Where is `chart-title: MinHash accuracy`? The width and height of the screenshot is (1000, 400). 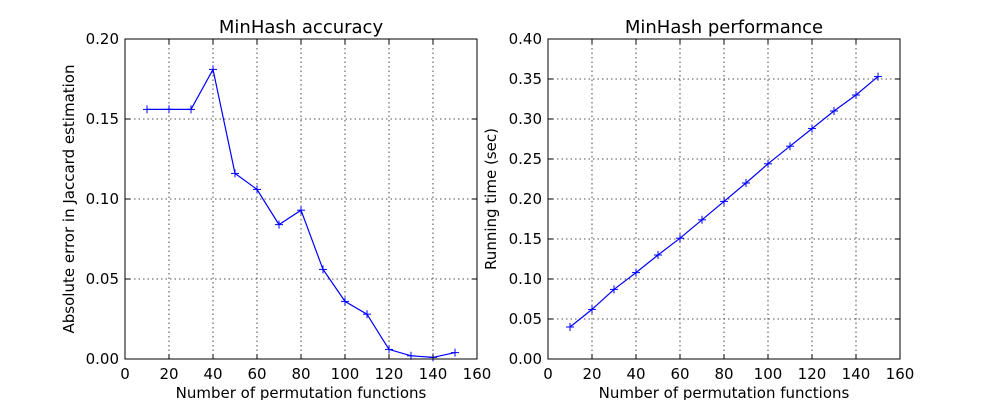 chart-title: MinHash accuracy is located at coordinates (301, 27).